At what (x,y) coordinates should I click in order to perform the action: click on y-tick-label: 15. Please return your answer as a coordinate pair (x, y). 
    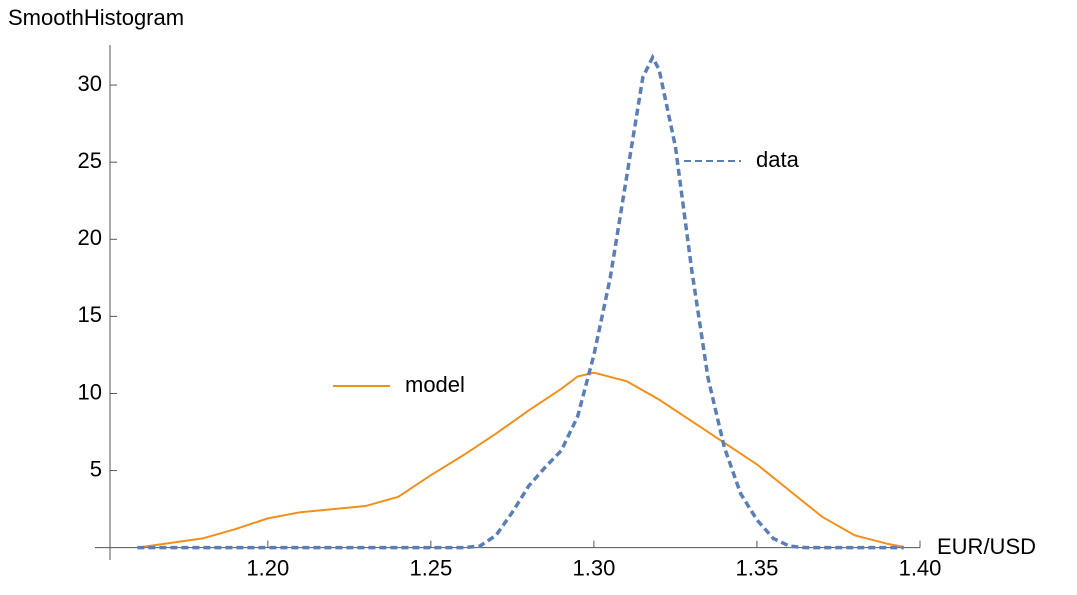
    Looking at the image, I should click on (90, 314).